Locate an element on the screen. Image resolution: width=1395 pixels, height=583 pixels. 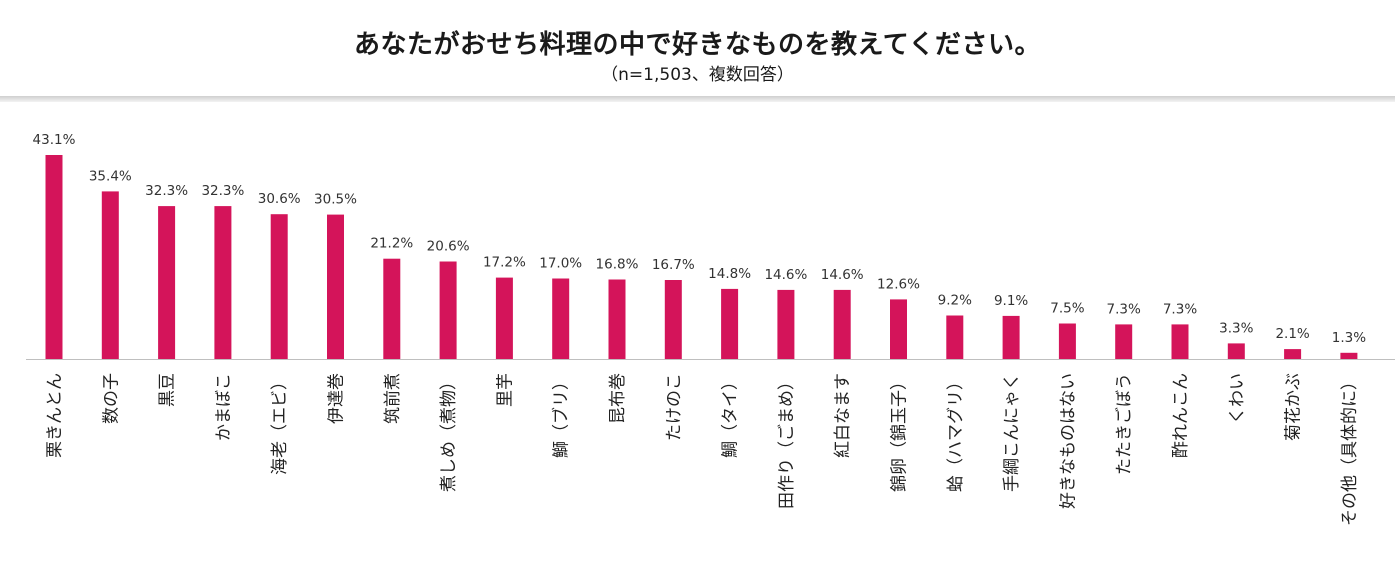
data-label: 7.5% is located at coordinates (1067, 309).